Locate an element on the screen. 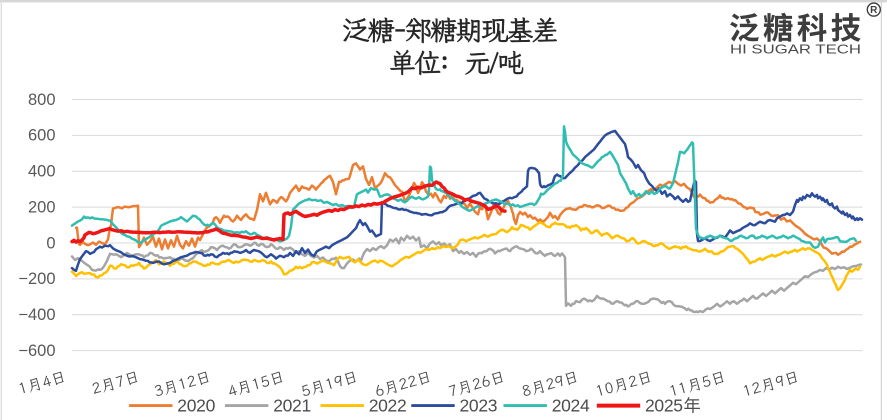  svg-text: 2024 is located at coordinates (571, 406).